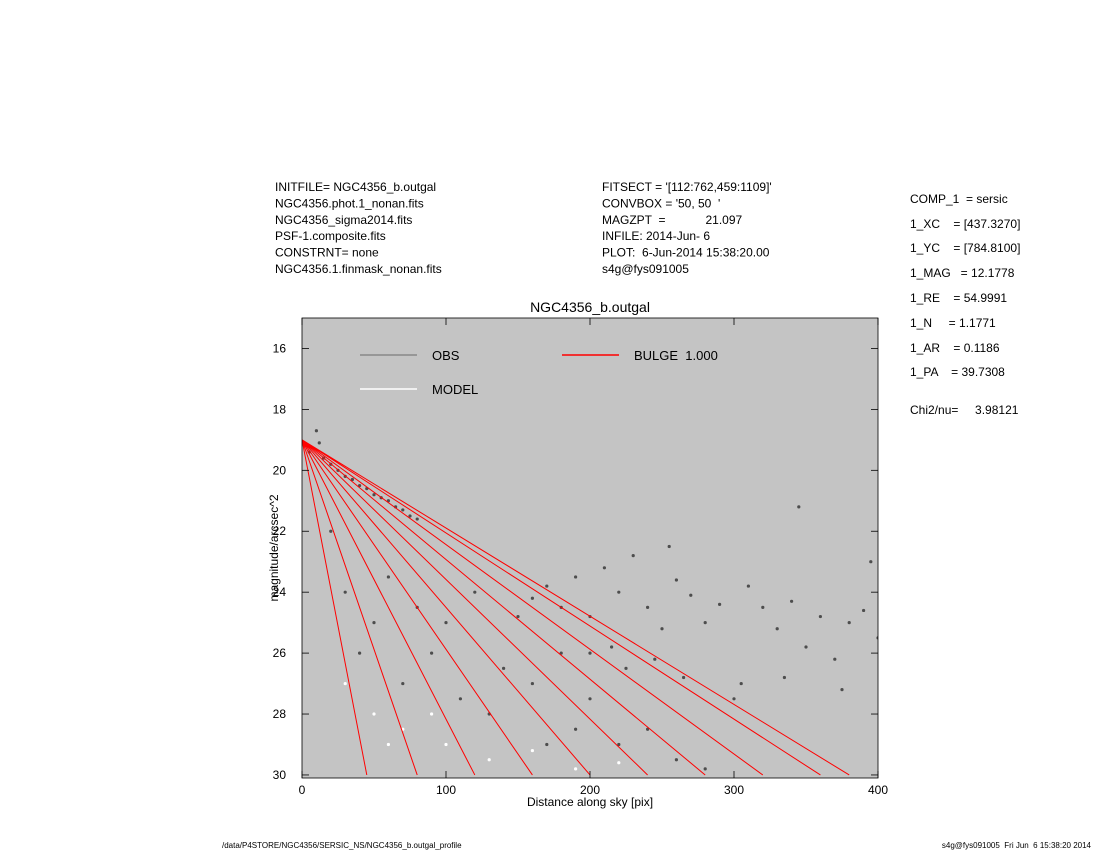 This screenshot has width=1100, height=850. I want to click on header-middle-line: CONVBOX = '50, 50 ', so click(661, 203).